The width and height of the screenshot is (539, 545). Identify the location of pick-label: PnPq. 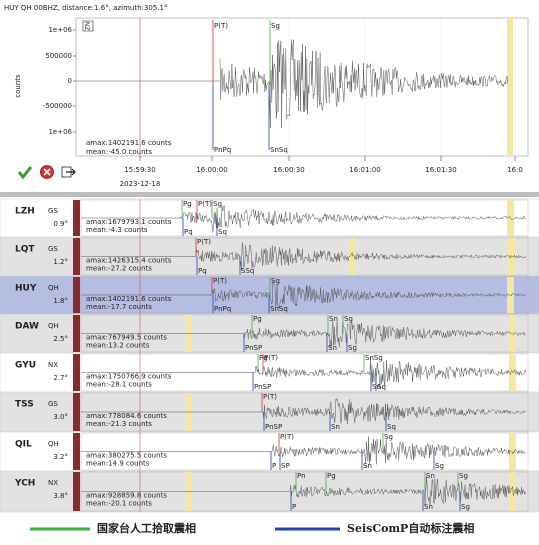
(222, 309).